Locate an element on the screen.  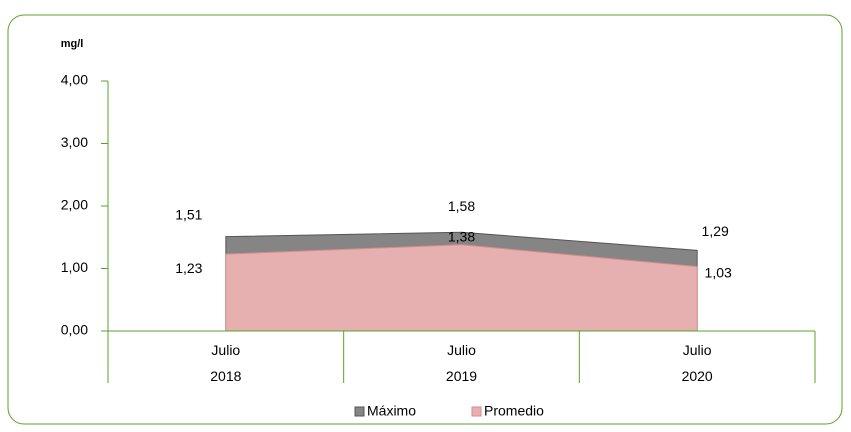
x-tick-label: Julio 2018 is located at coordinates (225, 363).